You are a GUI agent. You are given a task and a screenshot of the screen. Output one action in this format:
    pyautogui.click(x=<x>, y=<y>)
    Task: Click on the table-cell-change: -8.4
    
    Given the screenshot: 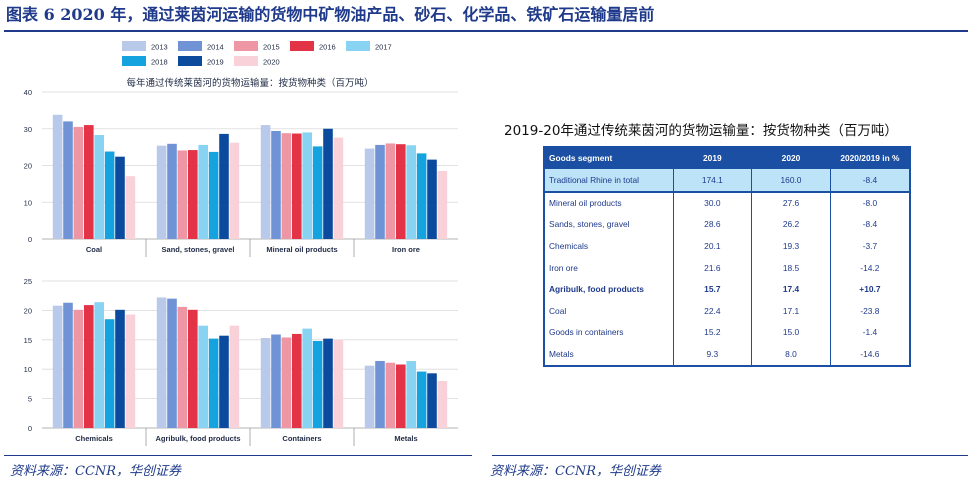 What is the action you would take?
    pyautogui.click(x=870, y=224)
    